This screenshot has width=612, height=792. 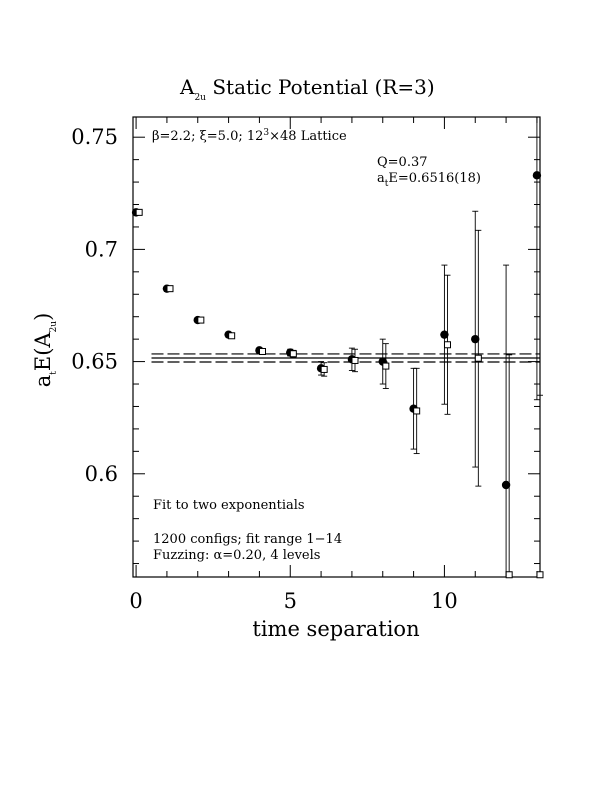 I want to click on y-tick-label-1: 0.65, so click(x=94, y=362).